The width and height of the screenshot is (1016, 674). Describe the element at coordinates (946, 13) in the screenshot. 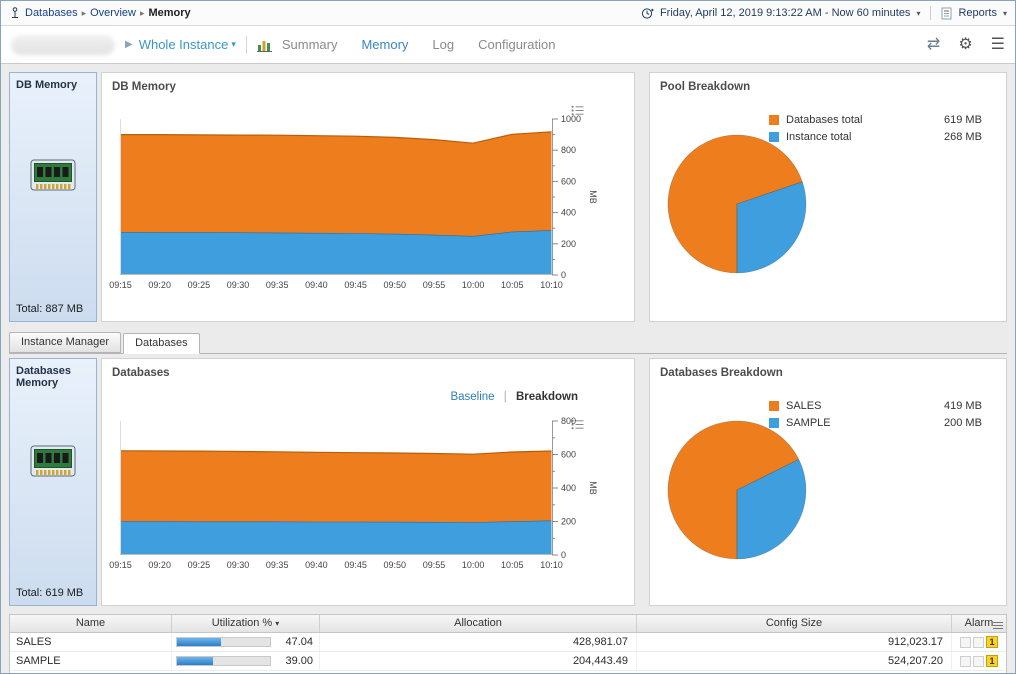

I see `reports-icon` at that location.